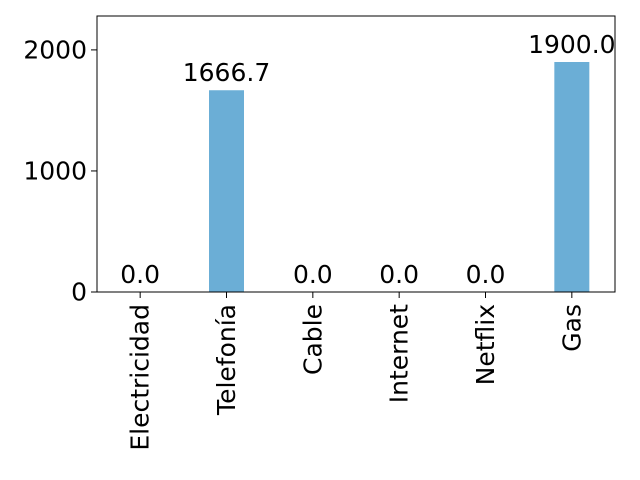 The width and height of the screenshot is (640, 480). What do you see at coordinates (486, 274) in the screenshot?
I see `data-label-netflix: 0.0` at bounding box center [486, 274].